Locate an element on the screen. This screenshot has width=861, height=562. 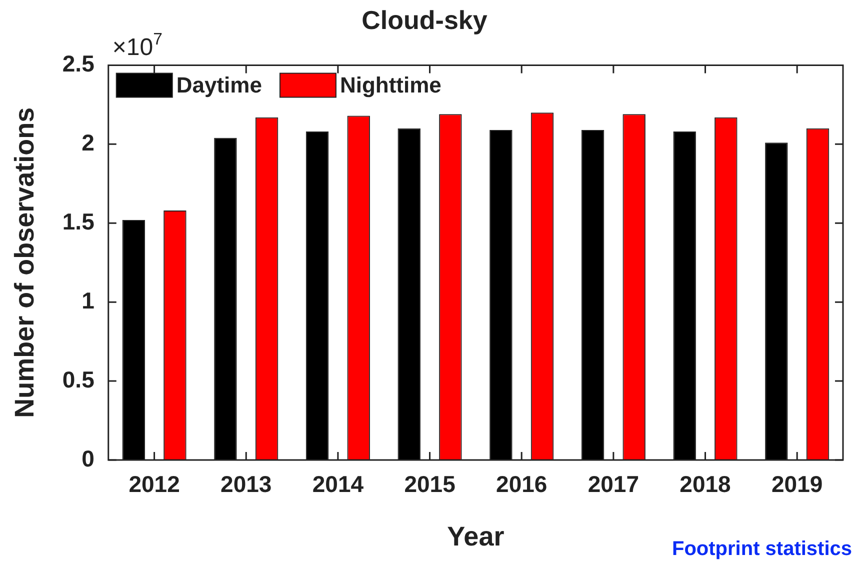
text: Footprint statistics is located at coordinates (762, 549).